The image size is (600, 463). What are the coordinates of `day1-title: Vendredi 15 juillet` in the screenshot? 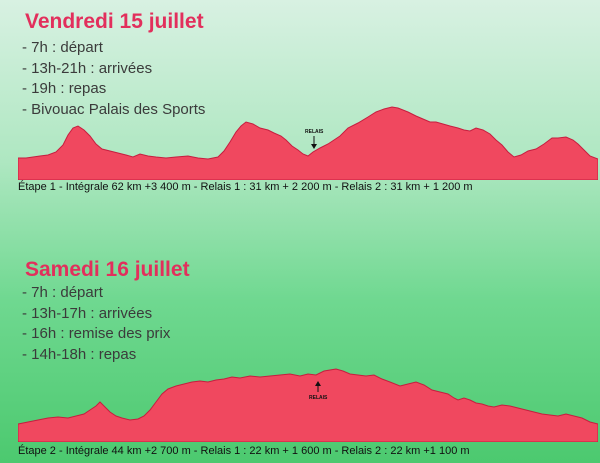 It's located at (114, 21).